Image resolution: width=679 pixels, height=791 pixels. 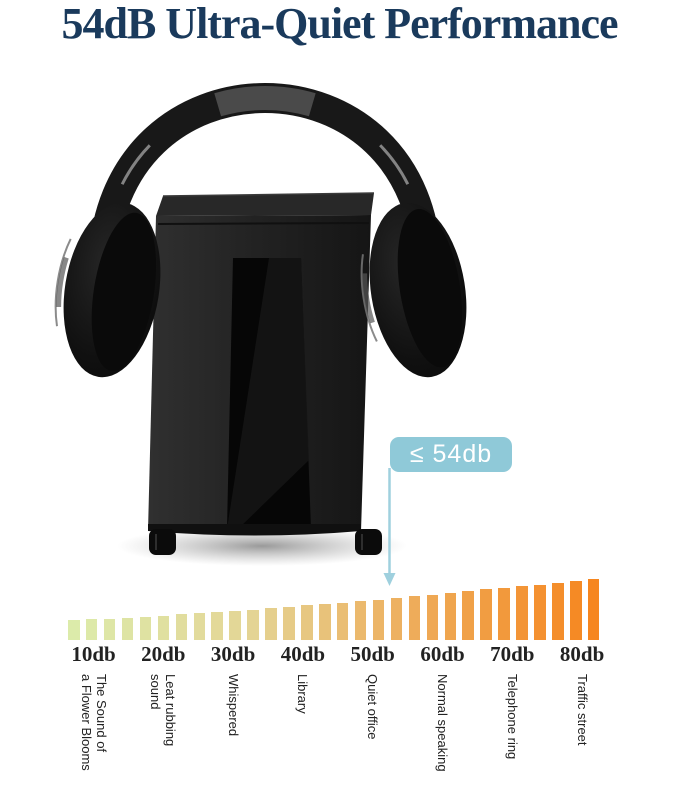 I want to click on x-tick-label: 80db, so click(x=582, y=654).